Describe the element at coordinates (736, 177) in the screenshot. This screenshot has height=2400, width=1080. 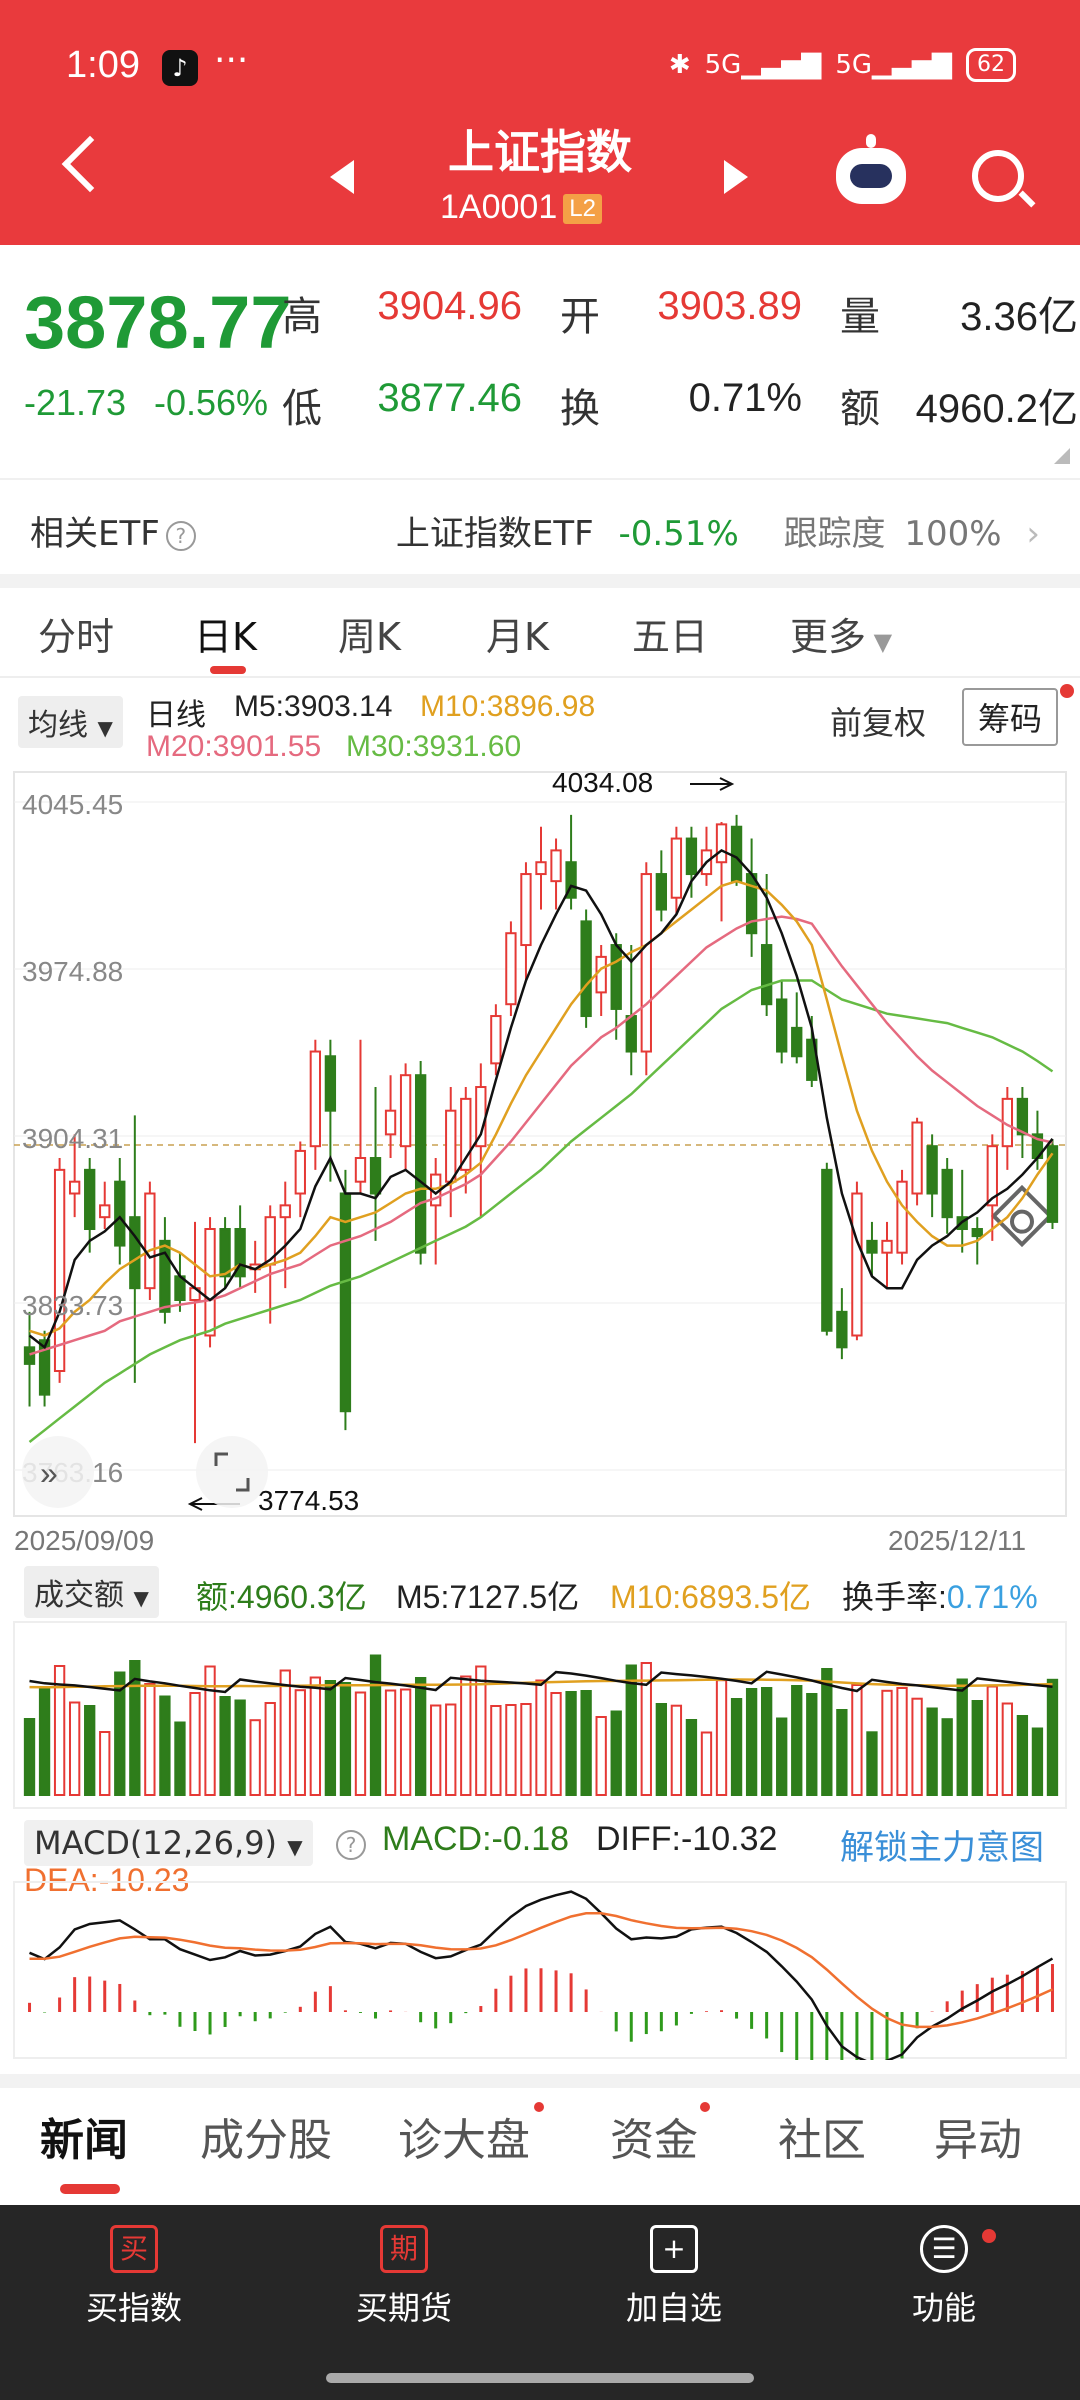
I see `next-stock-icon` at that location.